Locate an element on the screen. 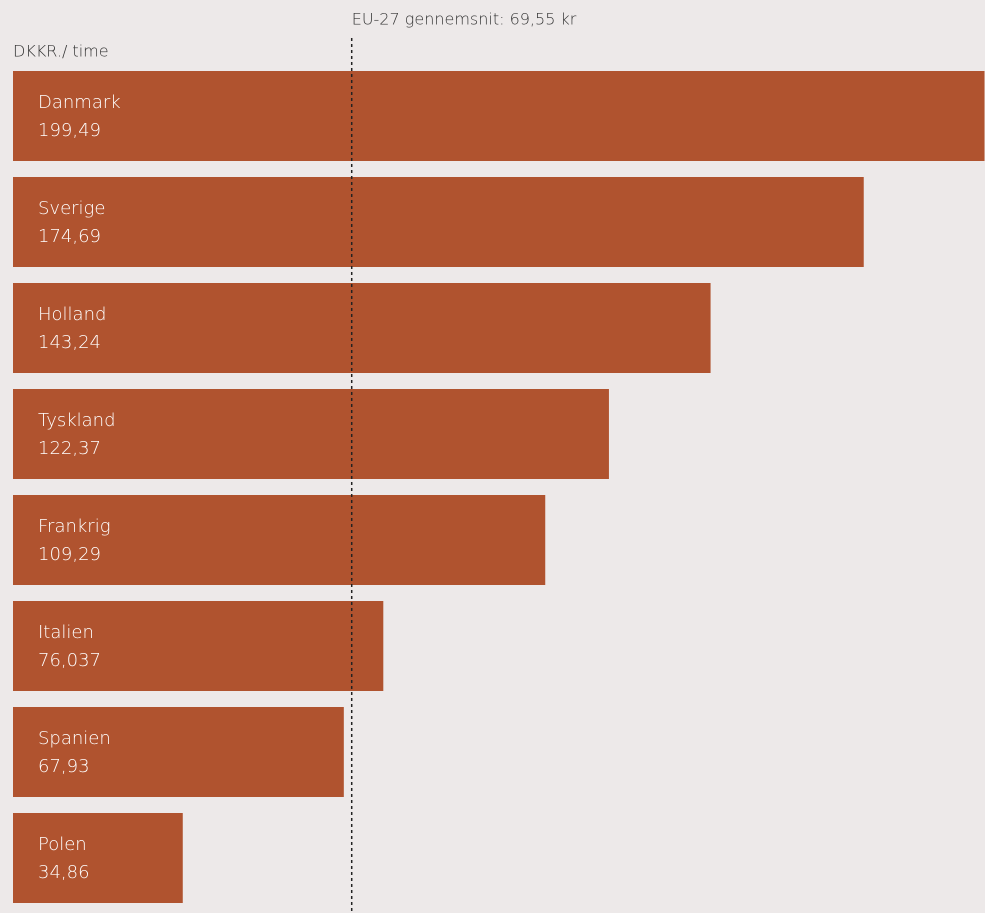 The width and height of the screenshot is (985, 913). category-label: Tyskland is located at coordinates (77, 420).